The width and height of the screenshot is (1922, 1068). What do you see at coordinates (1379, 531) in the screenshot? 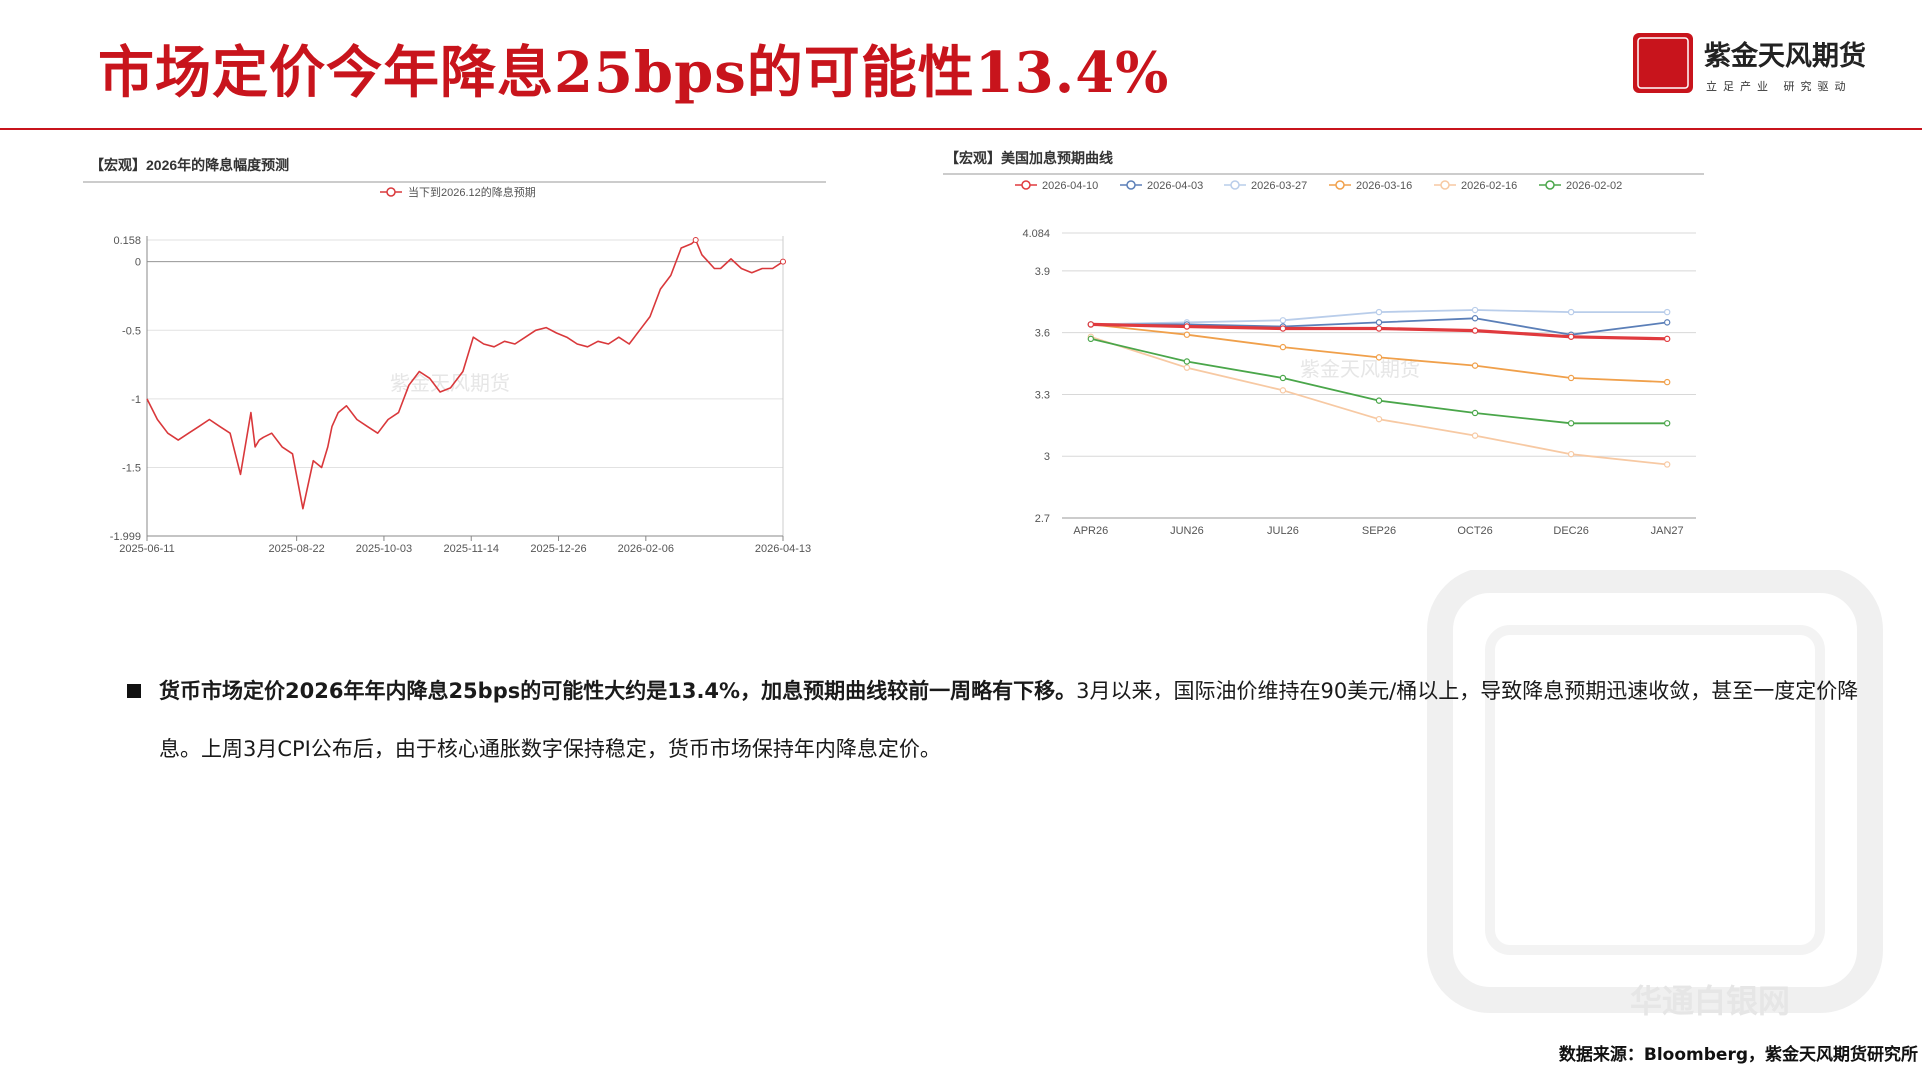
I see `x-tick-label: SEP26` at bounding box center [1379, 531].